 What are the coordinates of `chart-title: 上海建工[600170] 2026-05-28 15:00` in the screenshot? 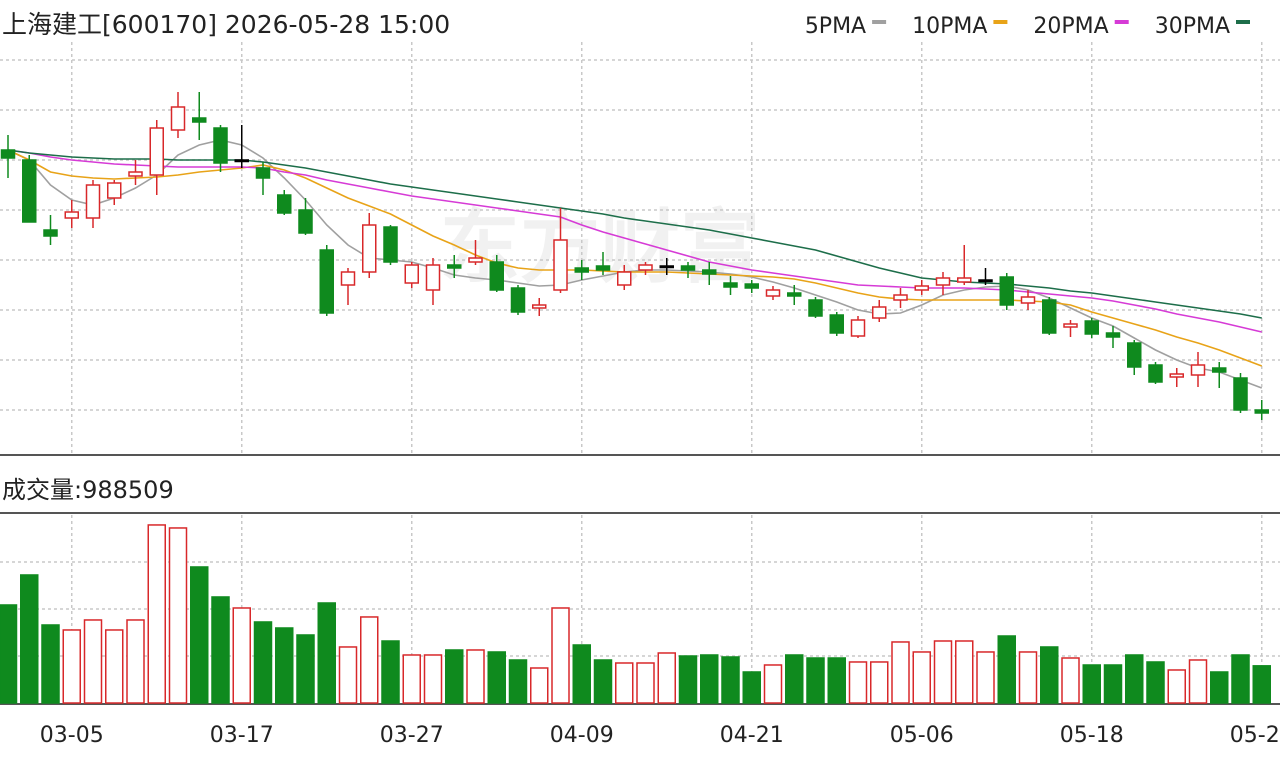 It's located at (226, 24).